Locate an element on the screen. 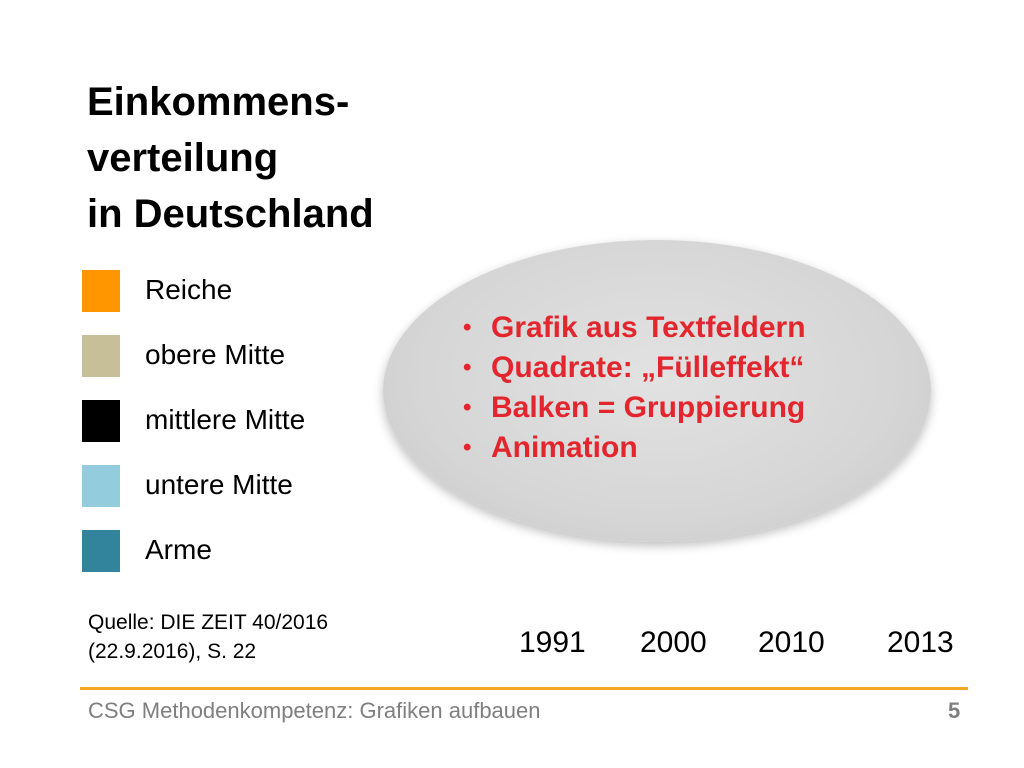  legend-swatch-obere-mitte is located at coordinates (101, 356).